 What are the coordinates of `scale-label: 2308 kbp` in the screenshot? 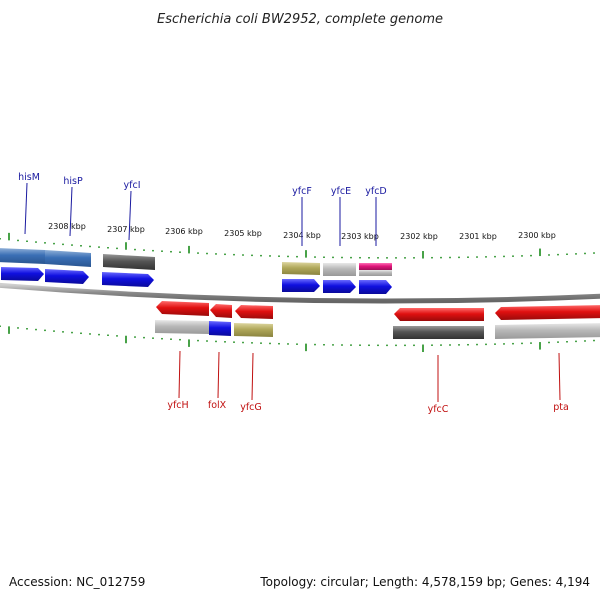 It's located at (67, 226).